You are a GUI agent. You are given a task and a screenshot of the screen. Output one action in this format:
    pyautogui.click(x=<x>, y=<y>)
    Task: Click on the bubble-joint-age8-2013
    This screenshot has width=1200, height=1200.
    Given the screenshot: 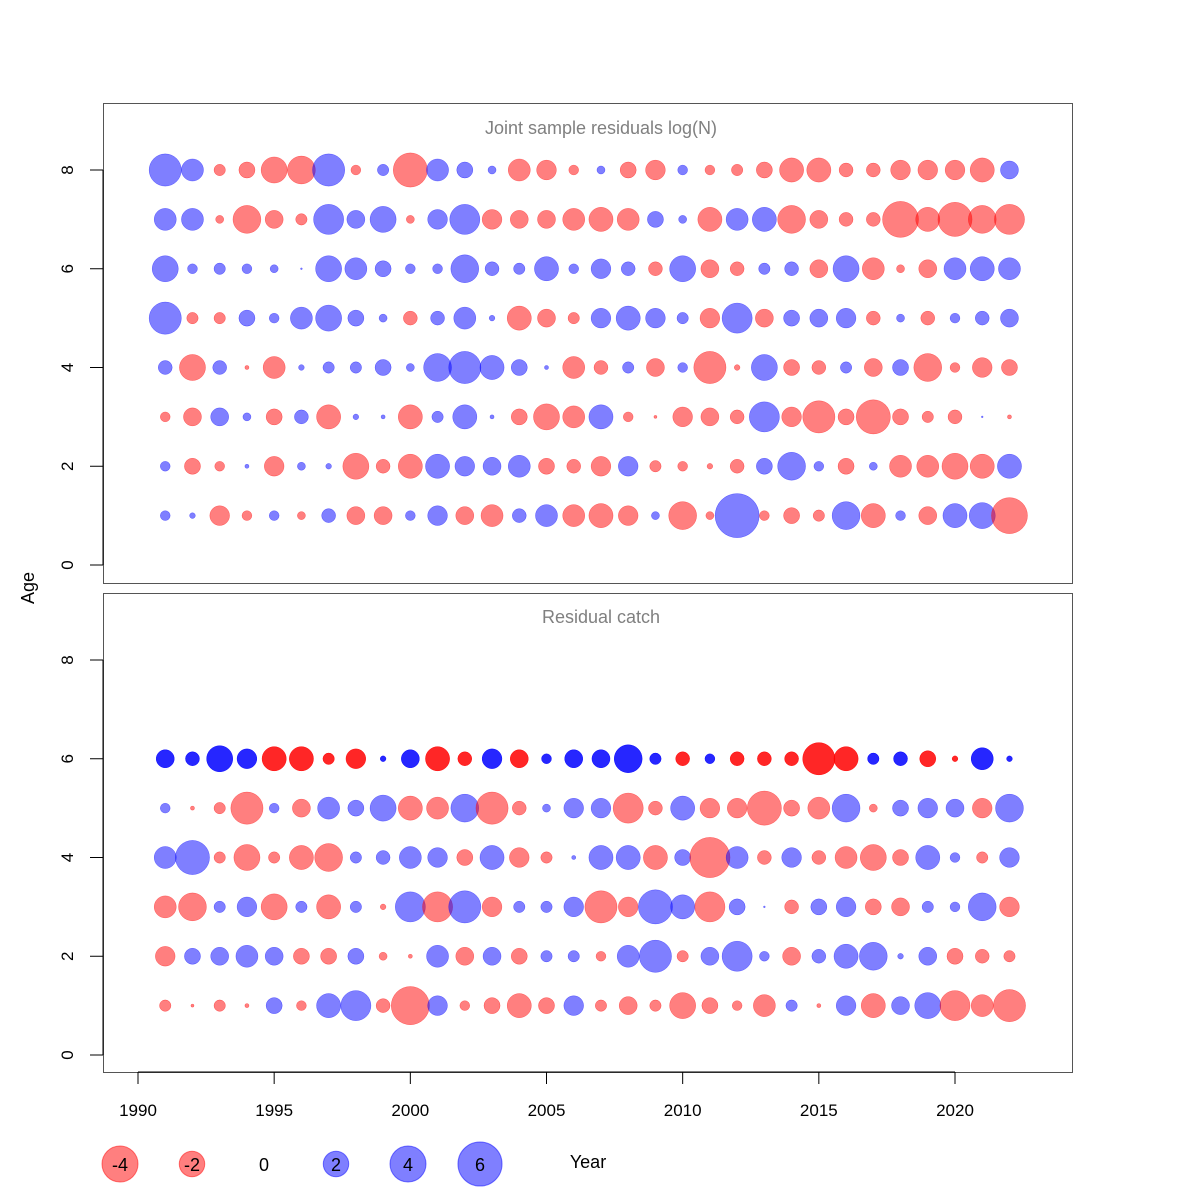 What is the action you would take?
    pyautogui.click(x=764, y=170)
    